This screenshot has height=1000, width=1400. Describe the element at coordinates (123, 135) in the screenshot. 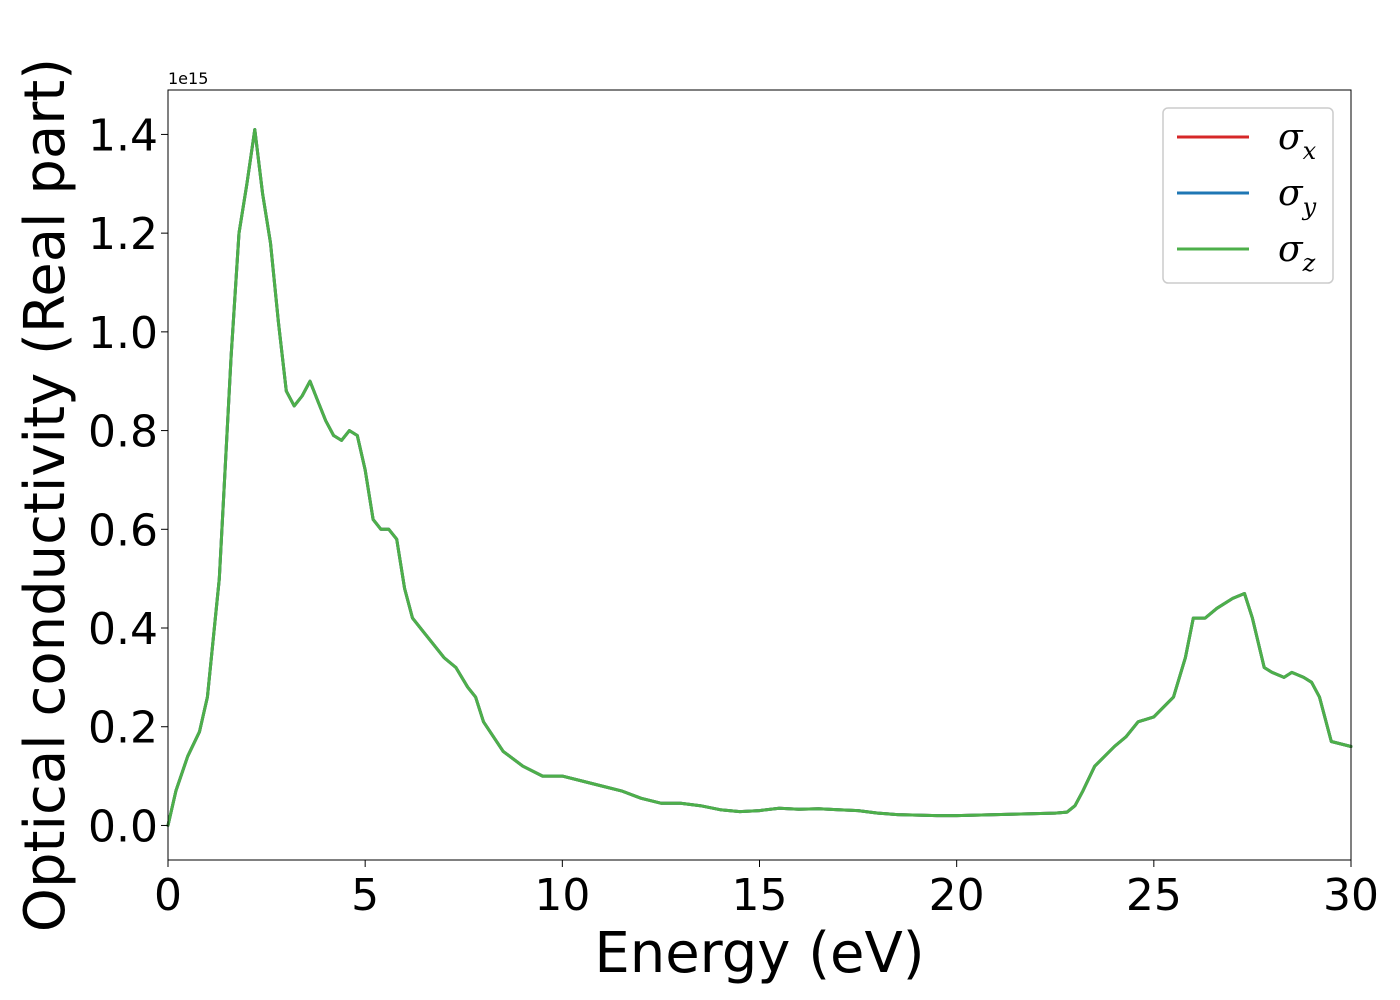

I see `y-tick-label: 1.4` at that location.